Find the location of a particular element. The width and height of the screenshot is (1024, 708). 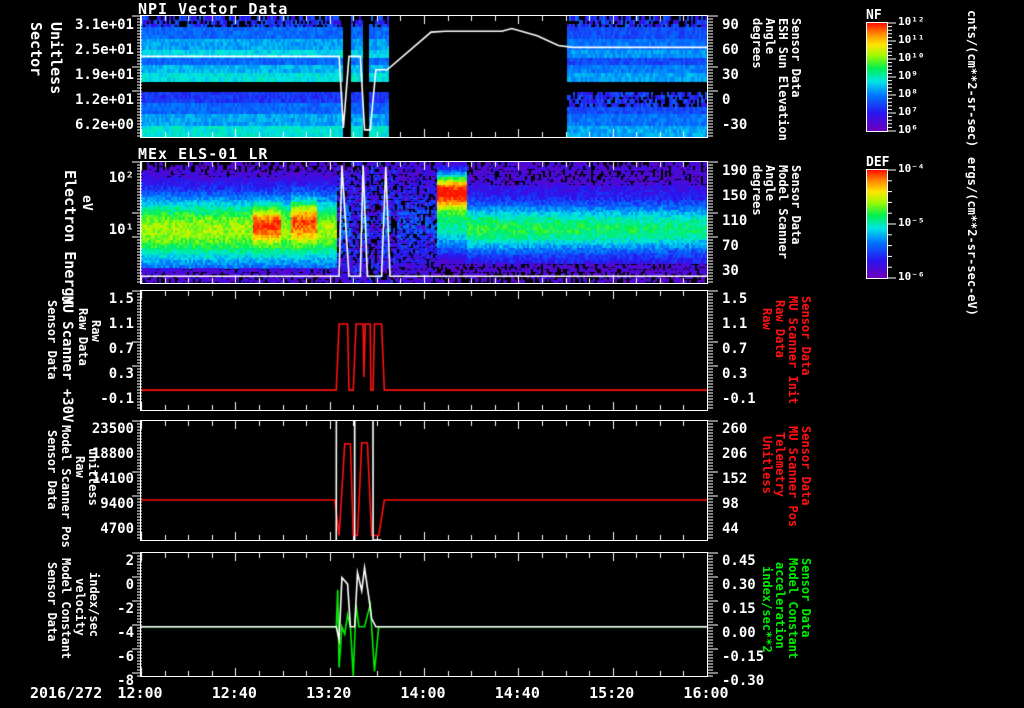

npi-right-label-1: ESH Sun Elevation is located at coordinates (783, 79).